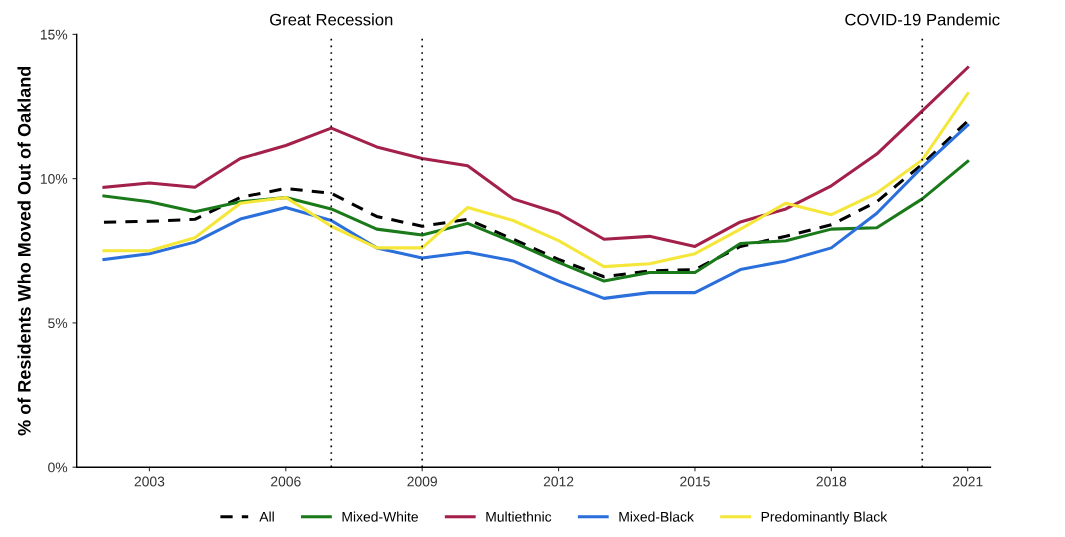 This screenshot has width=1065, height=537. What do you see at coordinates (24, 251) in the screenshot?
I see `y-axis-title: % of Residents Who Moved Out of Oakland` at bounding box center [24, 251].